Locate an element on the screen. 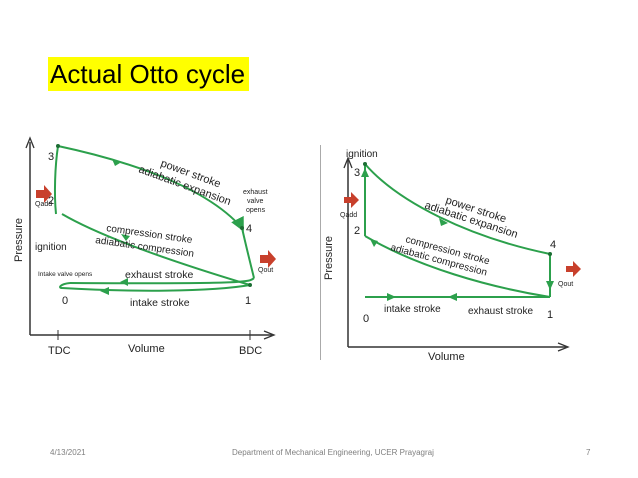  diagram-divider is located at coordinates (320, 252).